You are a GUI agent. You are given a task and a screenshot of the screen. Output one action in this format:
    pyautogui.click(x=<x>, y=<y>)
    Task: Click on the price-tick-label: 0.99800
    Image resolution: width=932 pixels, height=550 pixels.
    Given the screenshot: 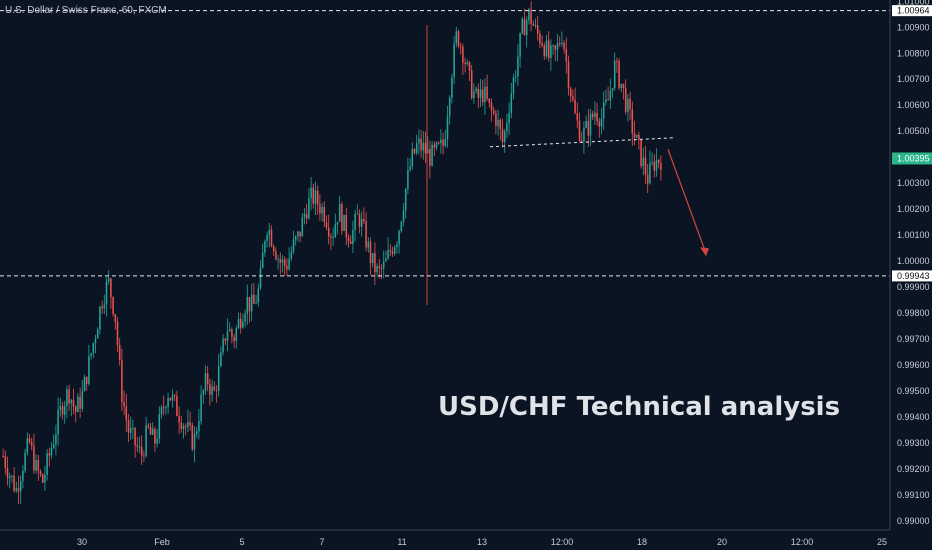 What is the action you would take?
    pyautogui.click(x=913, y=313)
    